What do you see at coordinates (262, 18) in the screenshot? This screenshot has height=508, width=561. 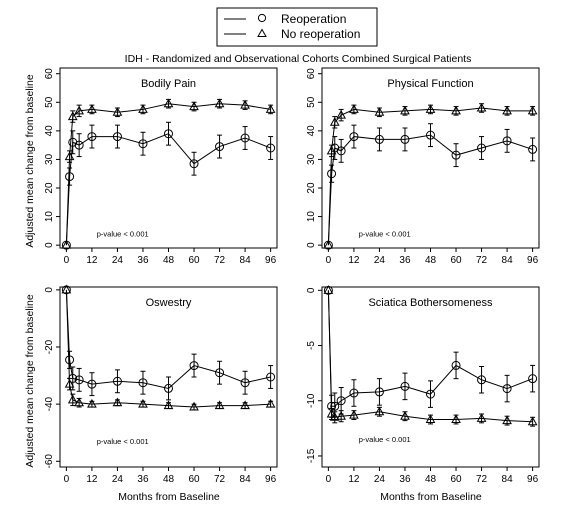 I see `legend-circle-icon` at bounding box center [262, 18].